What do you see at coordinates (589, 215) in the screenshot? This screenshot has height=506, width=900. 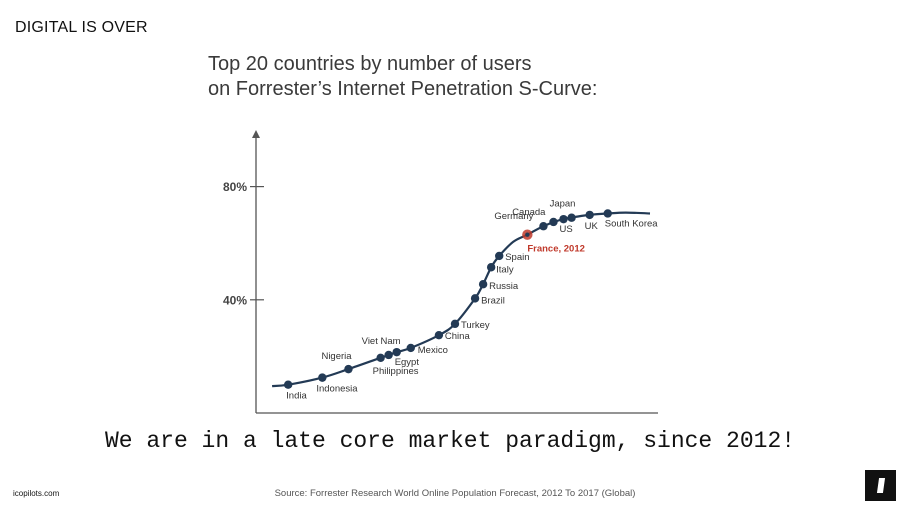 I see `point-uk` at bounding box center [589, 215].